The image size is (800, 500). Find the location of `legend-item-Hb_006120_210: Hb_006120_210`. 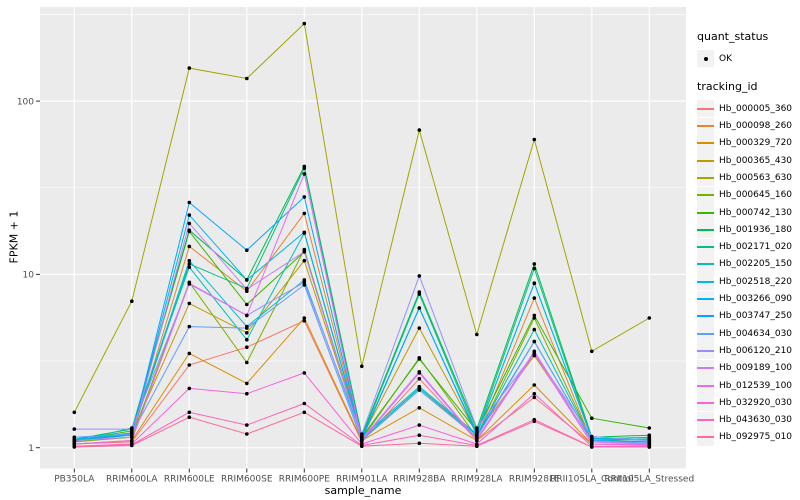

legend-item-Hb_006120_210: Hb_006120_210 is located at coordinates (745, 351).